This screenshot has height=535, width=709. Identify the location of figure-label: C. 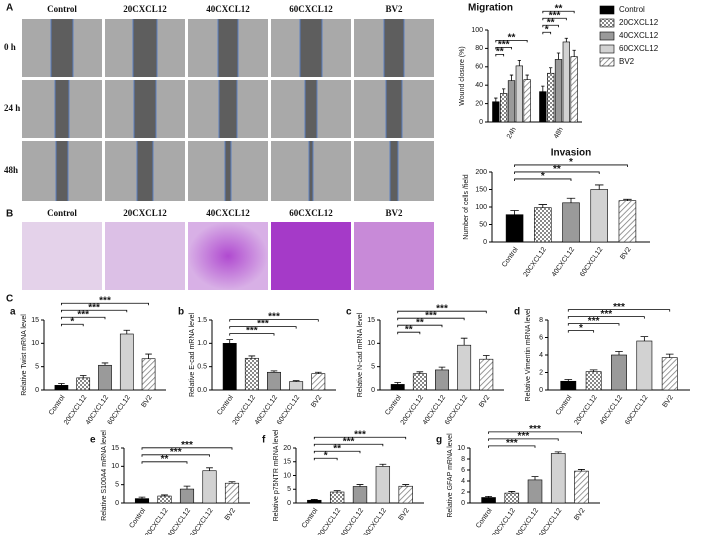
(9, 299).